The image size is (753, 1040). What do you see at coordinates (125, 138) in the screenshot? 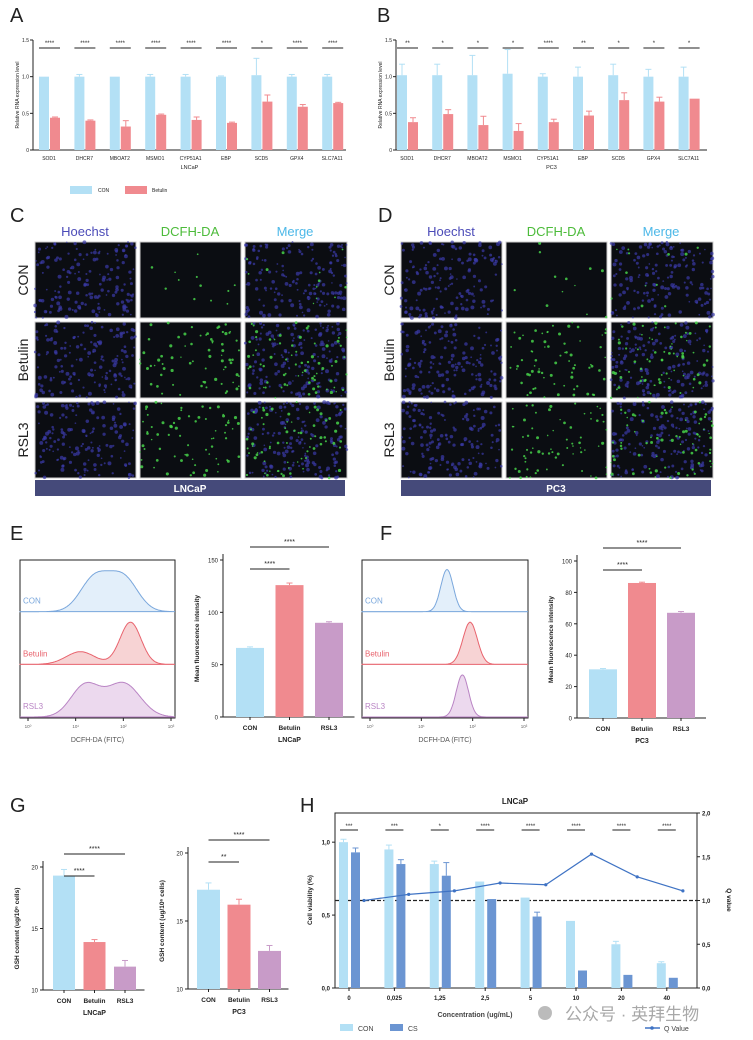
I see `bar-betulin` at bounding box center [125, 138].